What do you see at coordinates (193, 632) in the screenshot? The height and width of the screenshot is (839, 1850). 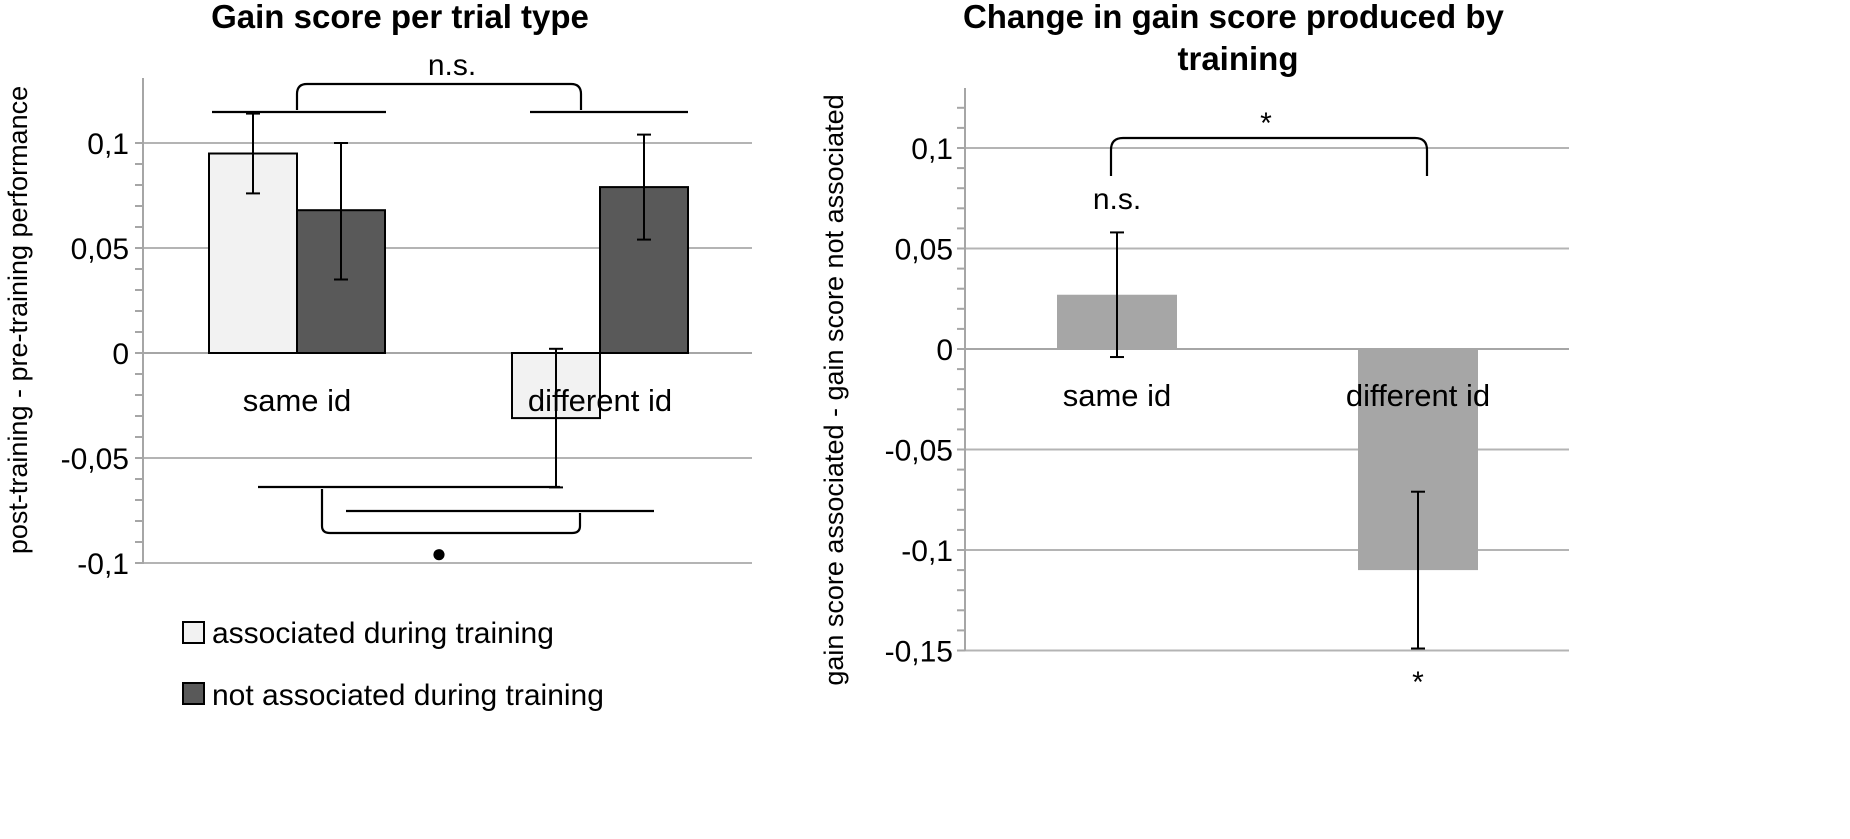 I see `legend-swatch-associated` at bounding box center [193, 632].